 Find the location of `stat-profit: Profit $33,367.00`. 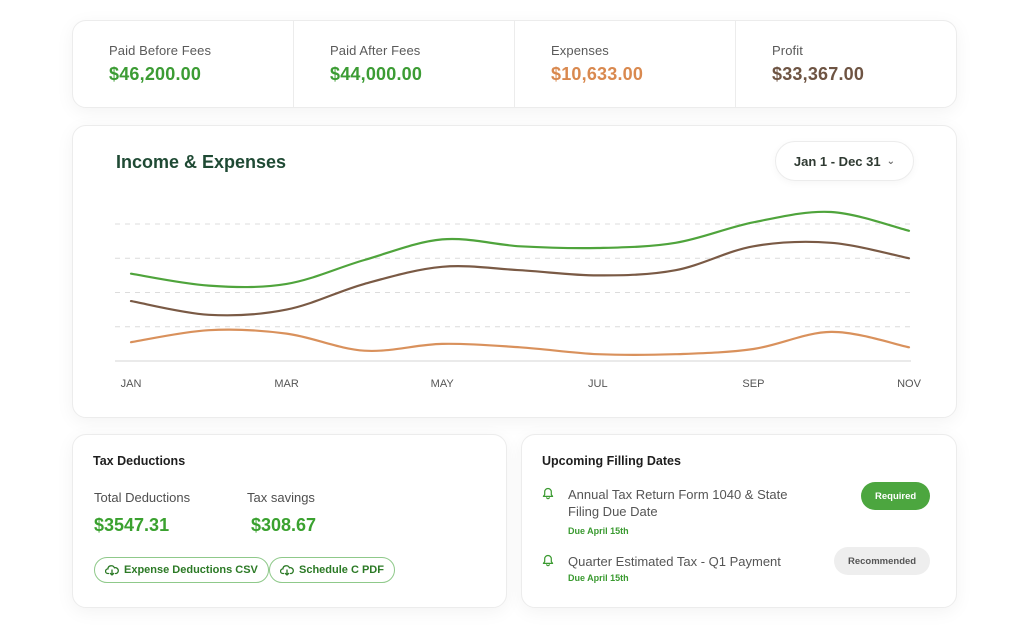

stat-profit: Profit $33,367.00 is located at coordinates (845, 64).